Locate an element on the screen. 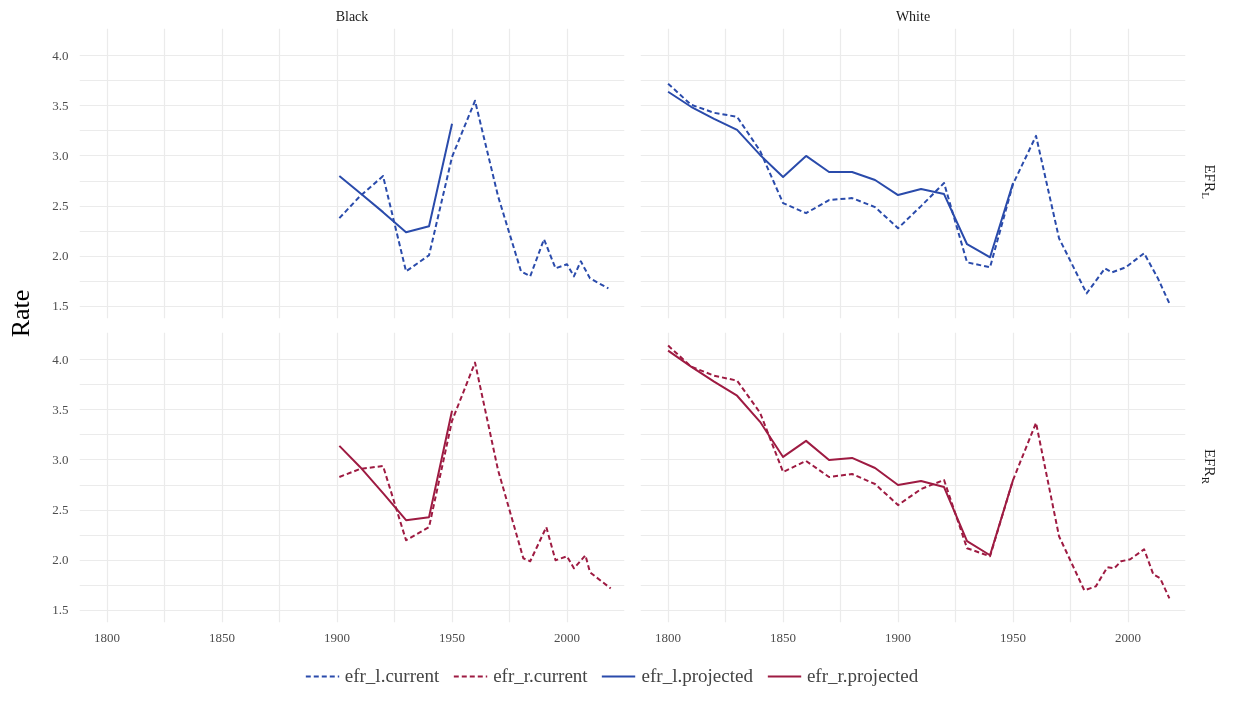 This screenshot has width=1243, height=725. legend-label: efr_l.current is located at coordinates (392, 676).